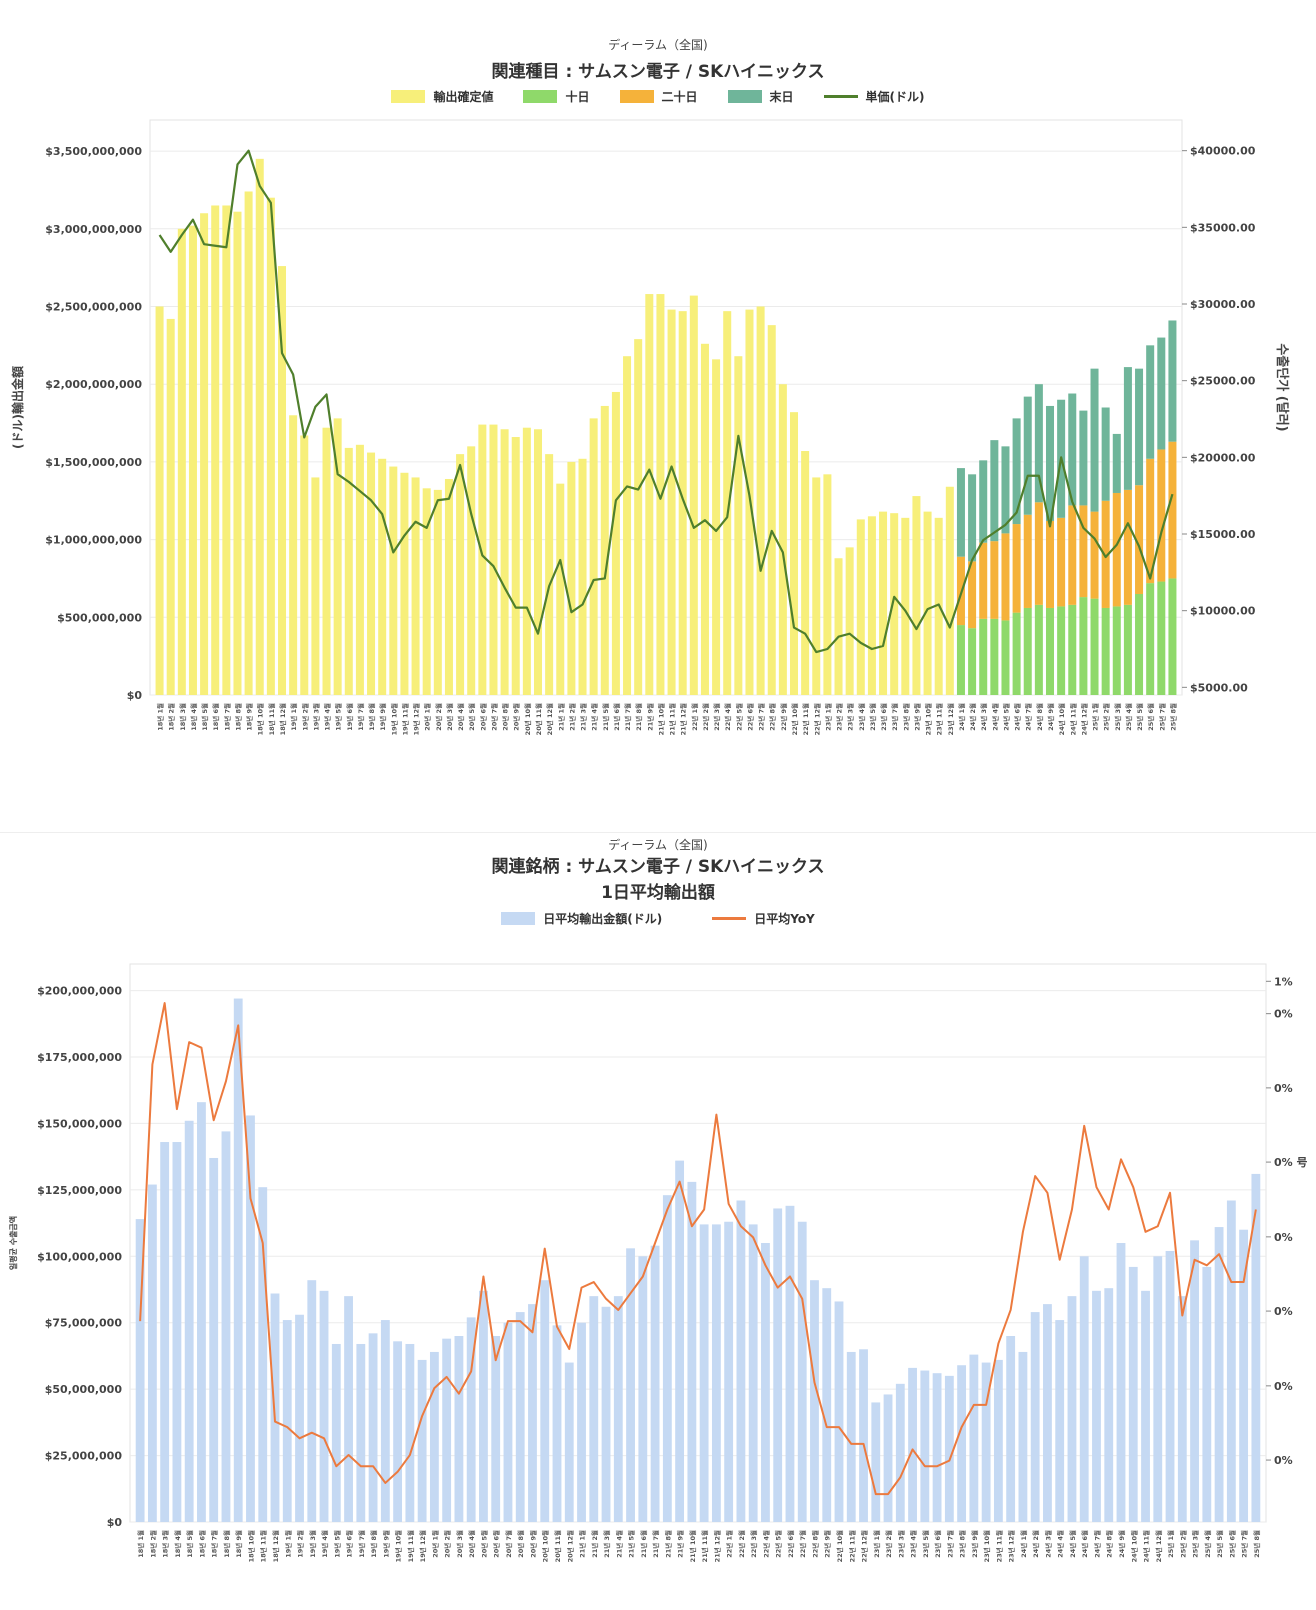 The height and width of the screenshot is (1610, 1316). I want to click on legend-item-yoy: 日平均YoY, so click(763, 918).